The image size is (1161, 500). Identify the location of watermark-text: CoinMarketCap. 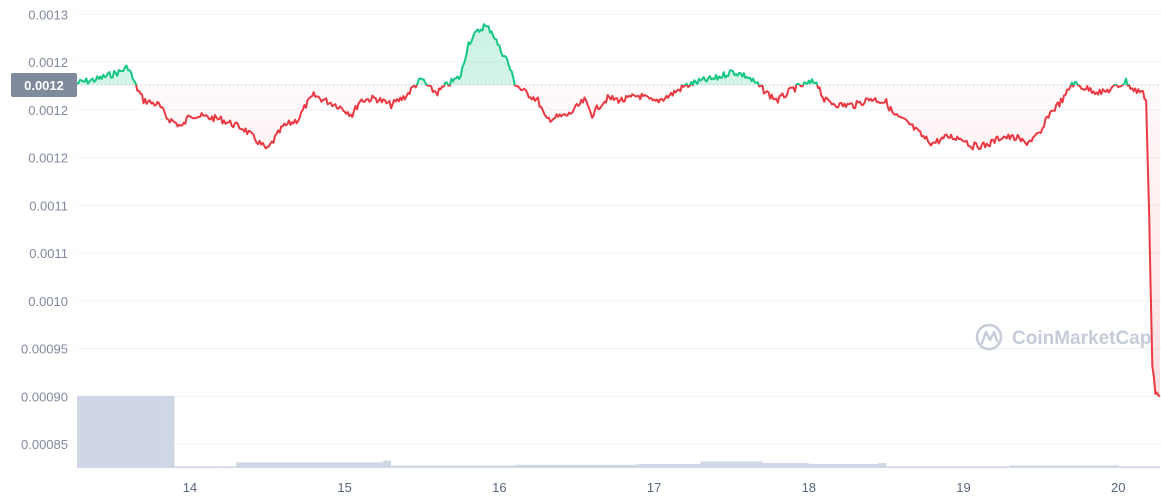
(1081, 338).